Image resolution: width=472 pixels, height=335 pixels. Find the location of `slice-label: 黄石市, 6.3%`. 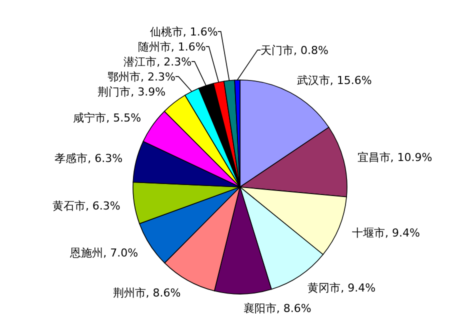

slice-label: 黄石市, 6.3% is located at coordinates (86, 205).